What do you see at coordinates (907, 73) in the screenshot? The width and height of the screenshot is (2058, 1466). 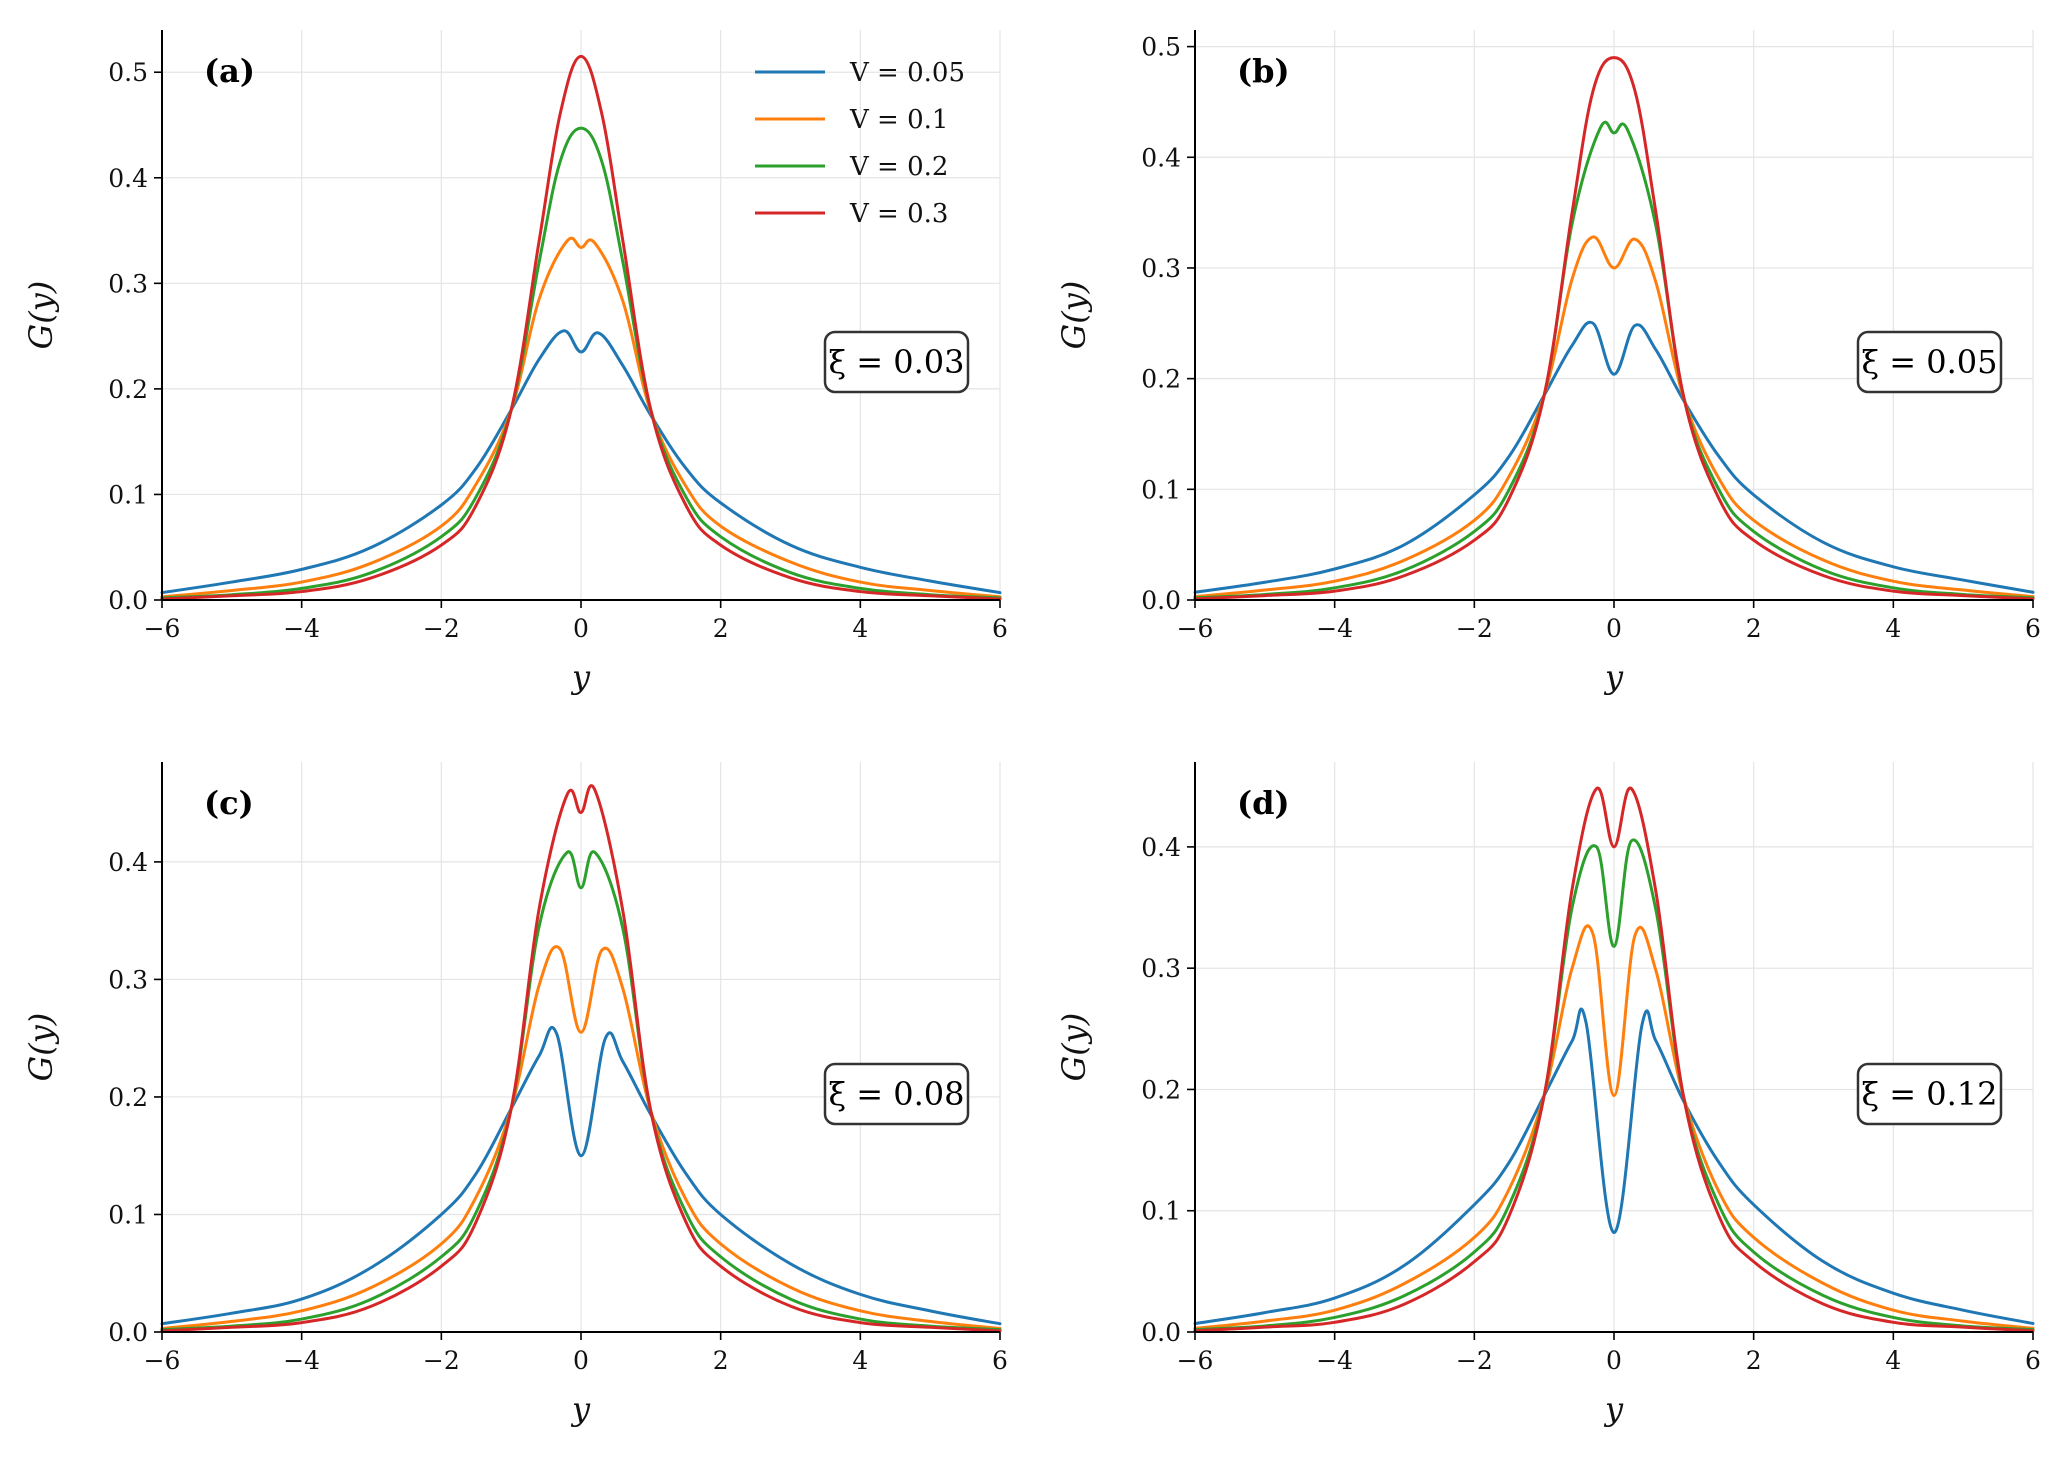 I see `legend-entry: V = 0.05` at bounding box center [907, 73].